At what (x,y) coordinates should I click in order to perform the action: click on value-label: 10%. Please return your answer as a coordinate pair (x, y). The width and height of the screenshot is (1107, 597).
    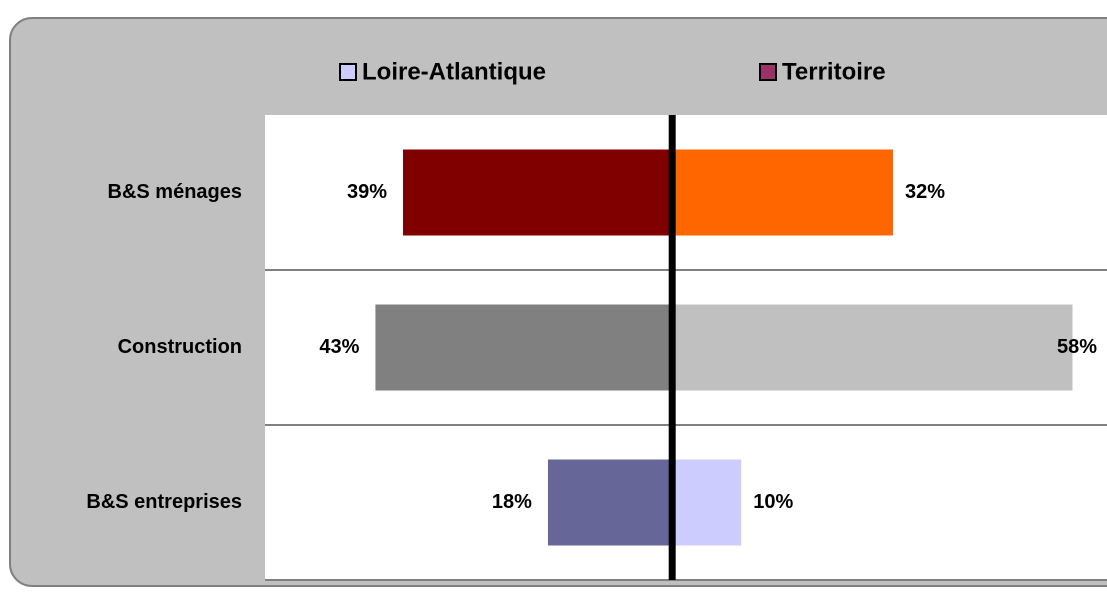
    Looking at the image, I should click on (773, 502).